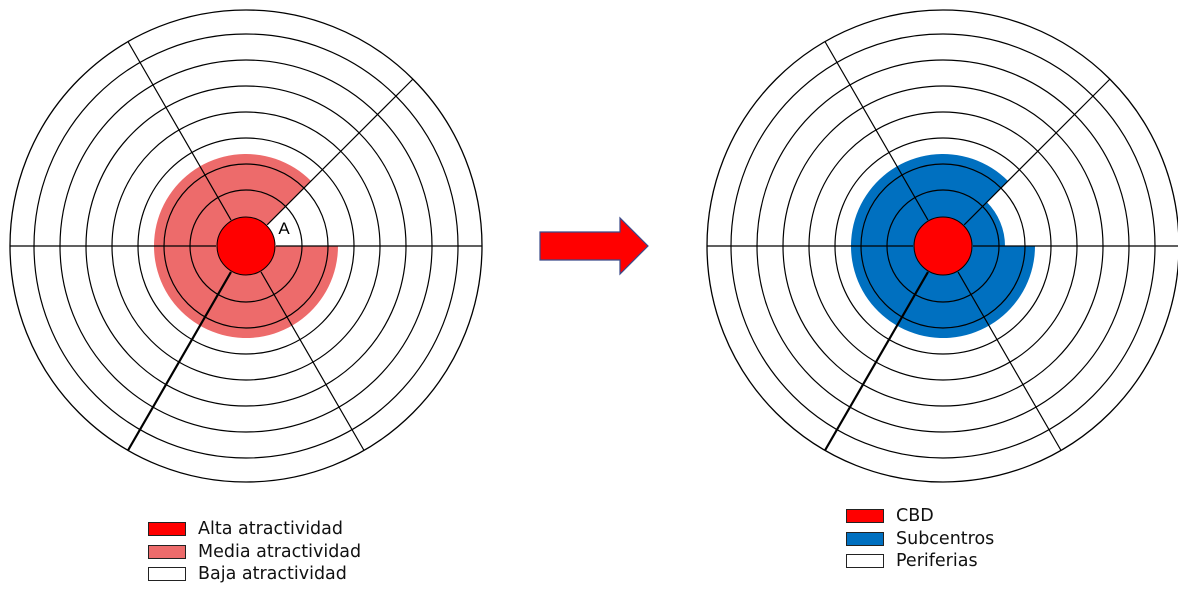 This screenshot has height=599, width=1178. Describe the element at coordinates (865, 516) in the screenshot. I see `legend-swatch-cbd` at that location.